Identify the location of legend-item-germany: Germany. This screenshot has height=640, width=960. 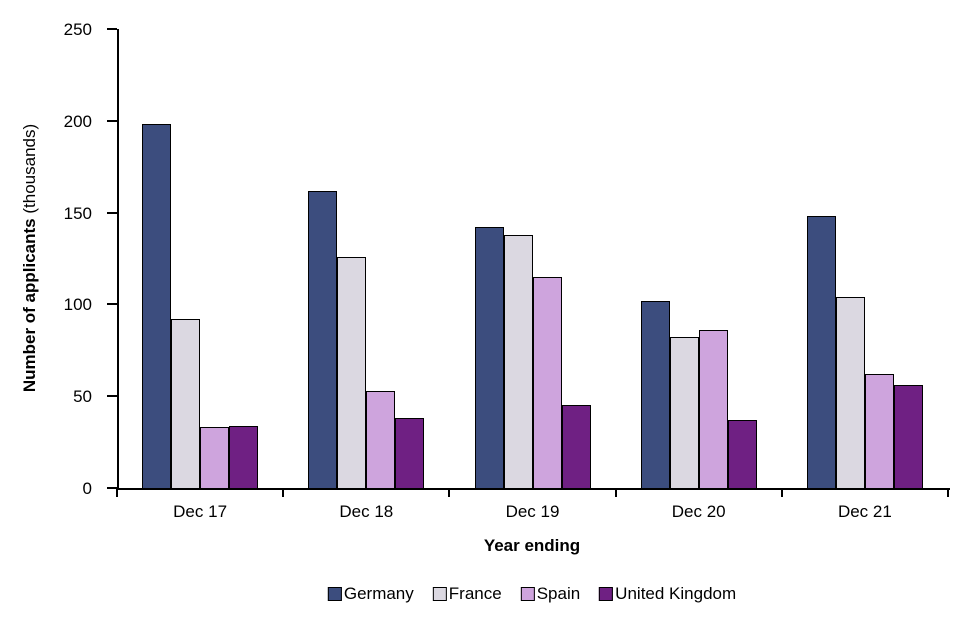
(370, 594).